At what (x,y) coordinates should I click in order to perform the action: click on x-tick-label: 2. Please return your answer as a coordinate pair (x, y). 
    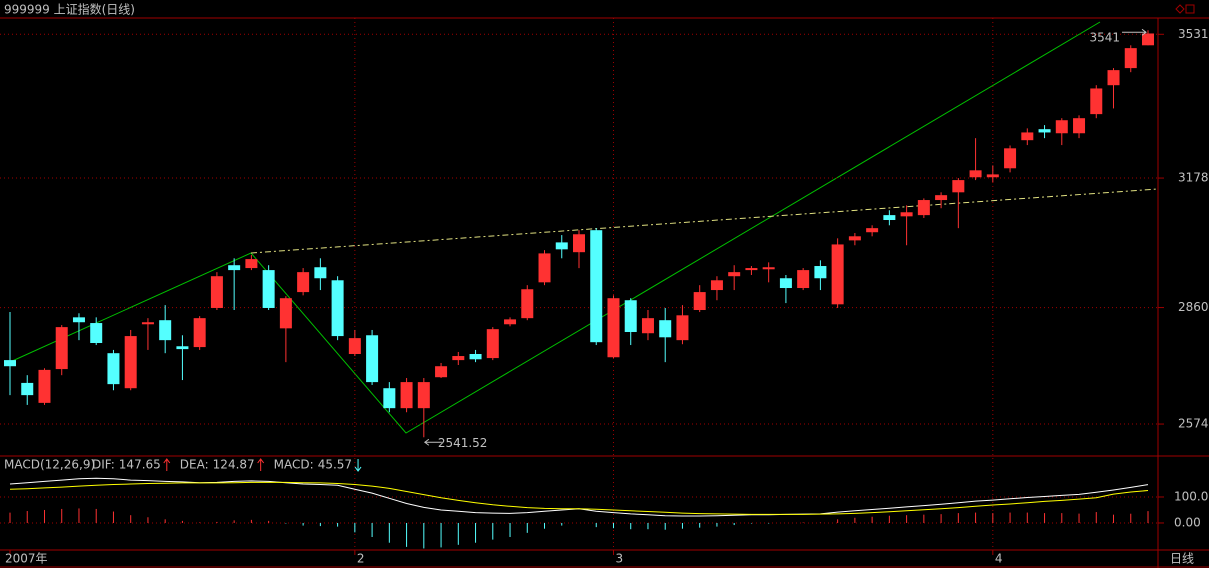
    Looking at the image, I should click on (361, 559).